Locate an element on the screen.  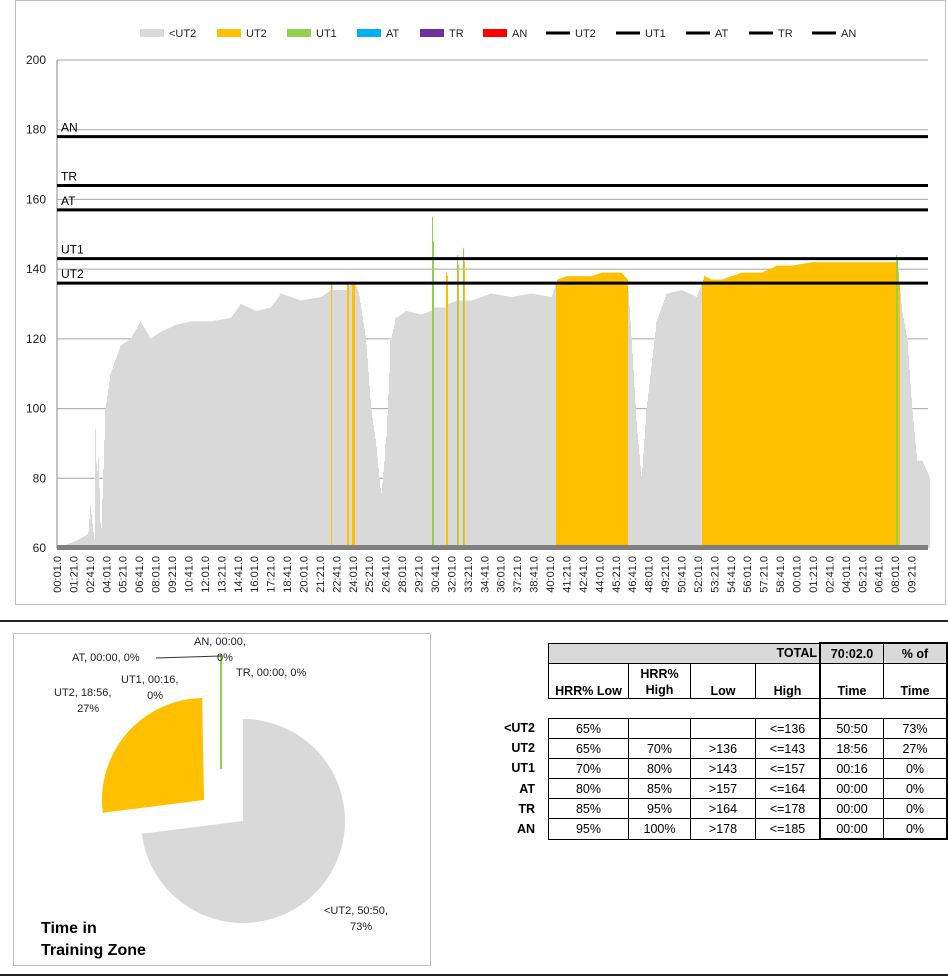
x-tick-label: 01:21.0 is located at coordinates (814, 574).